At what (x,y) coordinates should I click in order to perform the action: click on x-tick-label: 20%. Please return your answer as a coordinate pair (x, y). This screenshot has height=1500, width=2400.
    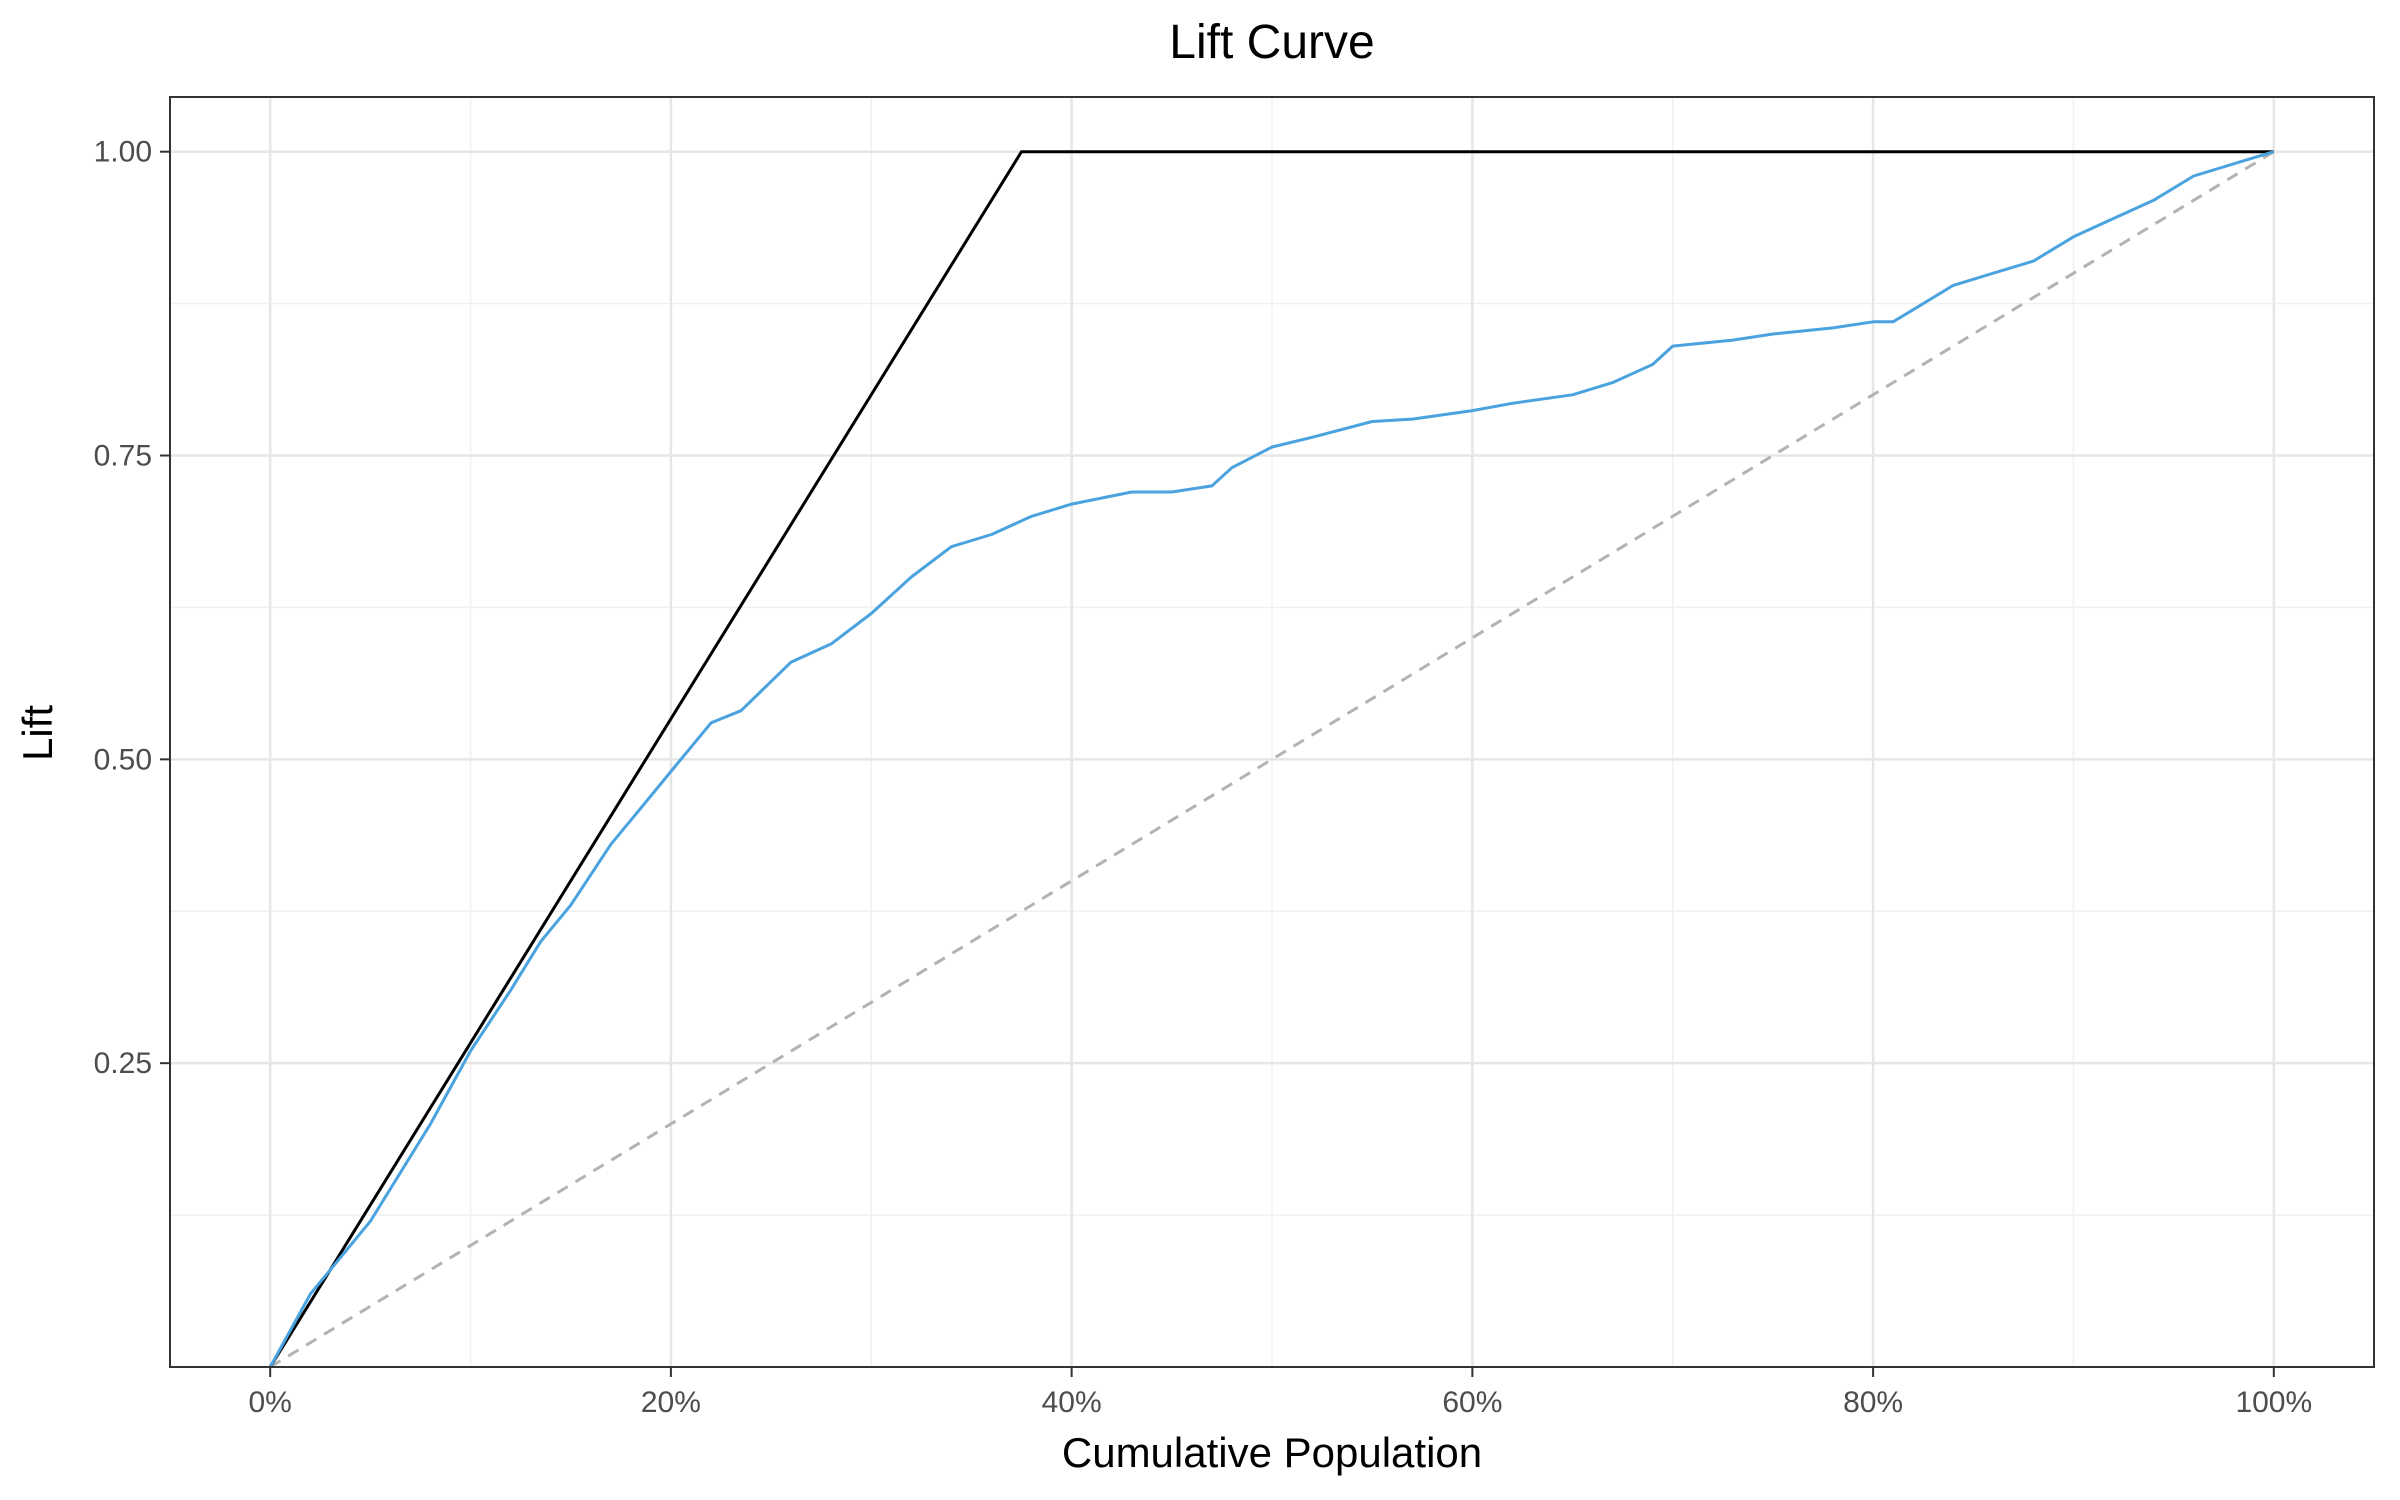
    Looking at the image, I should click on (671, 1402).